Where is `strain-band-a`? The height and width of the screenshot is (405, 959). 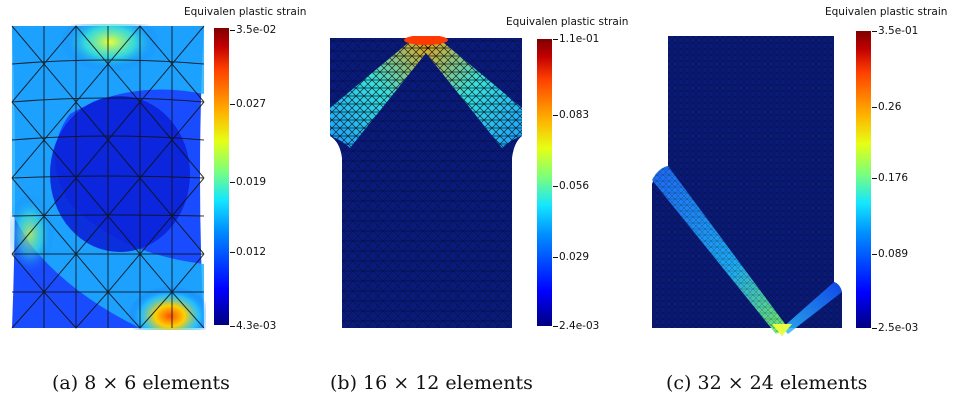 strain-band-a is located at coordinates (108, 177).